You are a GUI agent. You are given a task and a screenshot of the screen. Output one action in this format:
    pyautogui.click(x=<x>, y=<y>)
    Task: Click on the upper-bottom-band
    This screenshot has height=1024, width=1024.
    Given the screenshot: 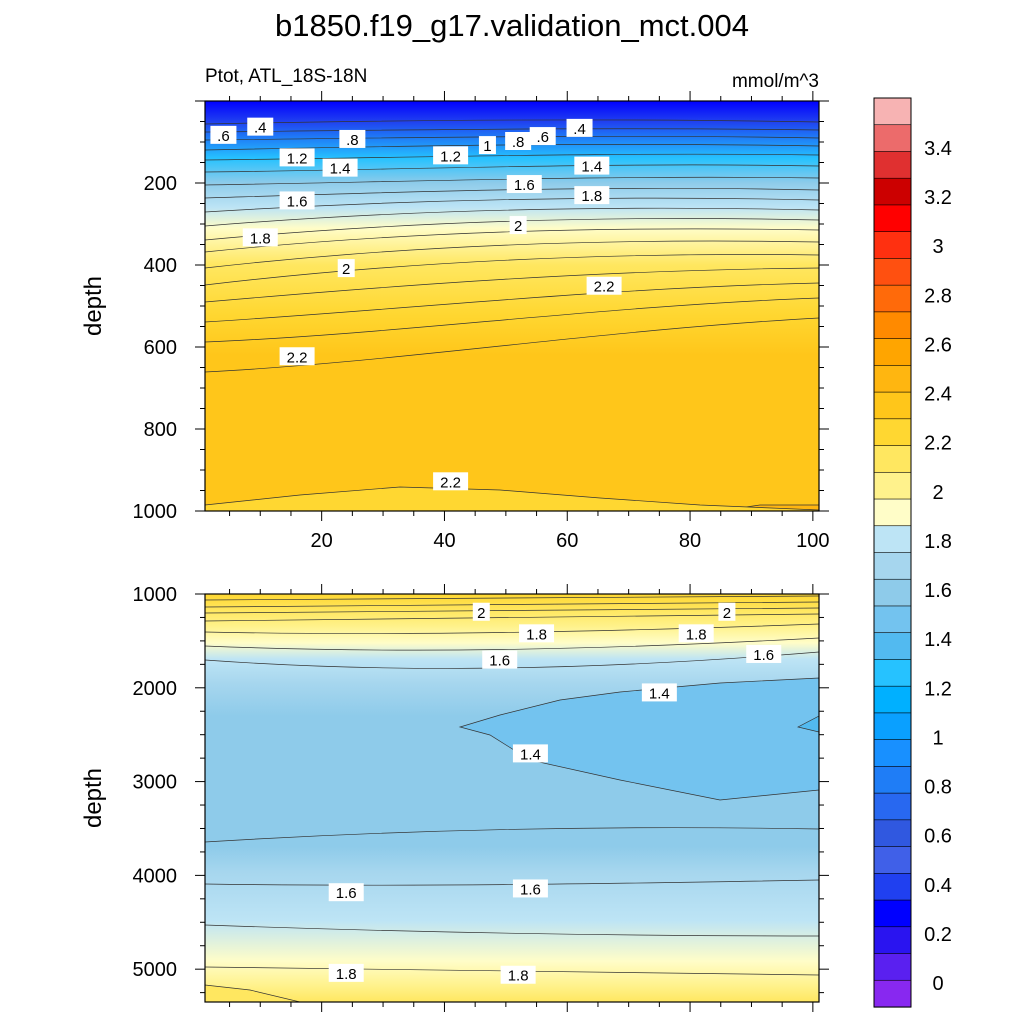 What is the action you would take?
    pyautogui.click(x=512, y=498)
    